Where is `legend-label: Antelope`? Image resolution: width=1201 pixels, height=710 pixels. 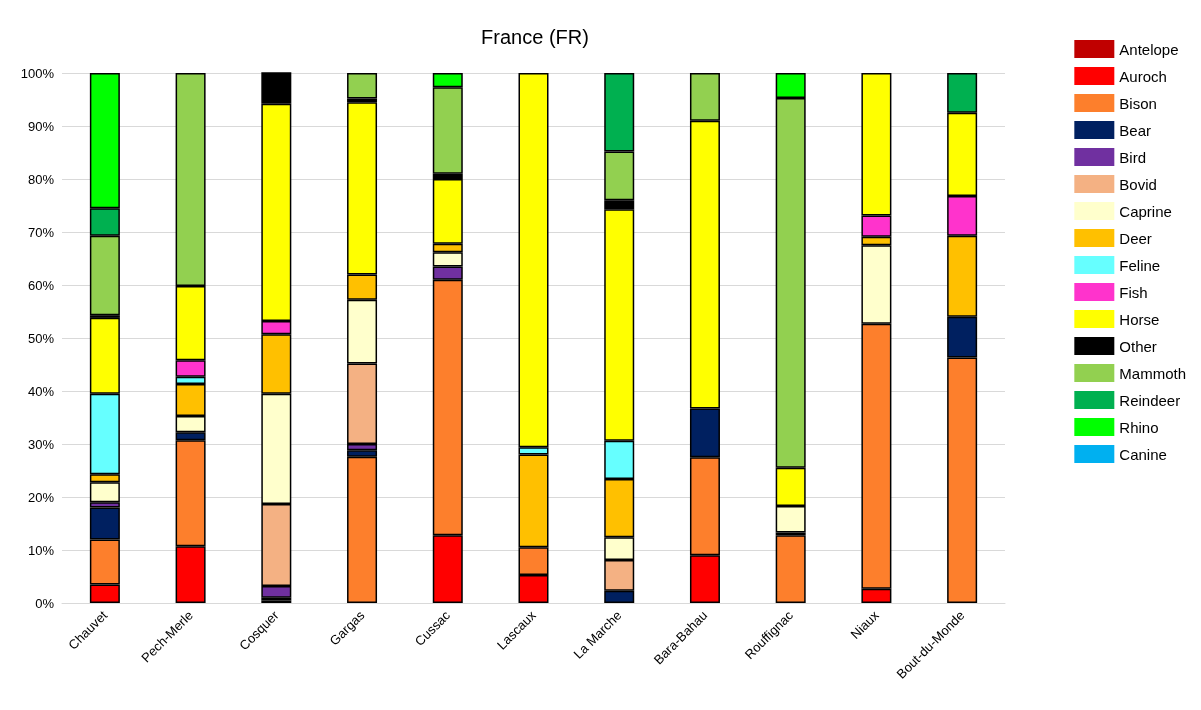 legend-label: Antelope is located at coordinates (1149, 49).